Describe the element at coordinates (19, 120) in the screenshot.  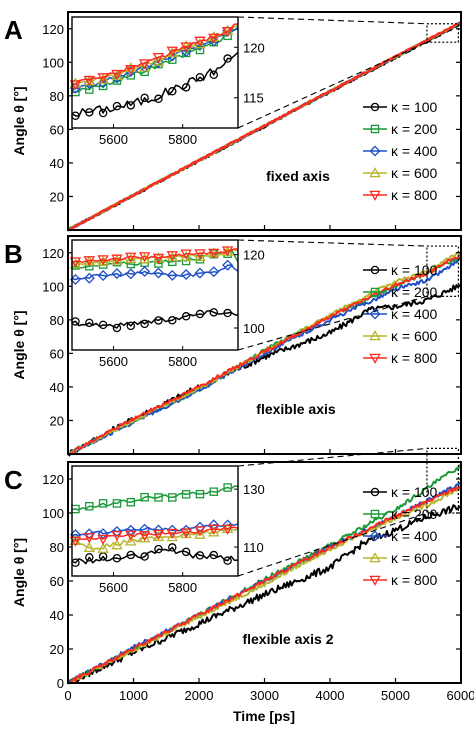
I see `y-axis-label: Angle θ [°]` at that location.